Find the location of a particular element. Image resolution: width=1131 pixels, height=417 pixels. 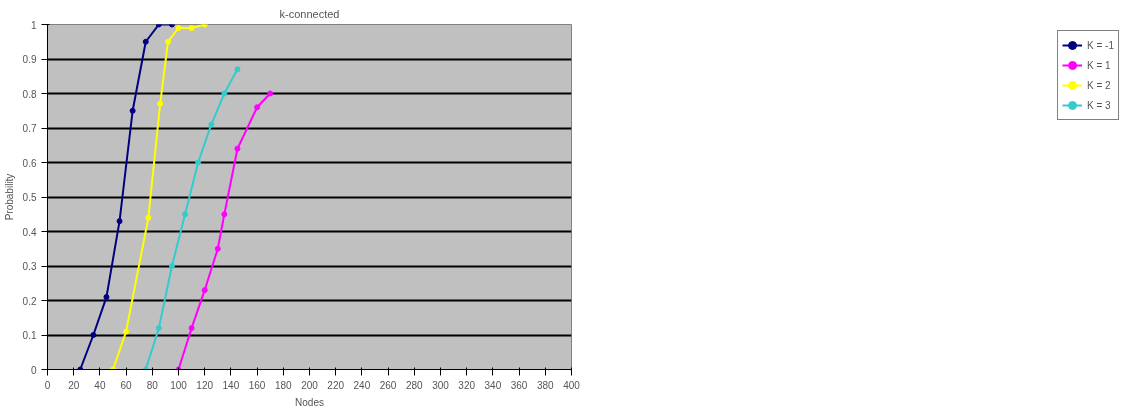

x-tick-label: 140 is located at coordinates (231, 385).